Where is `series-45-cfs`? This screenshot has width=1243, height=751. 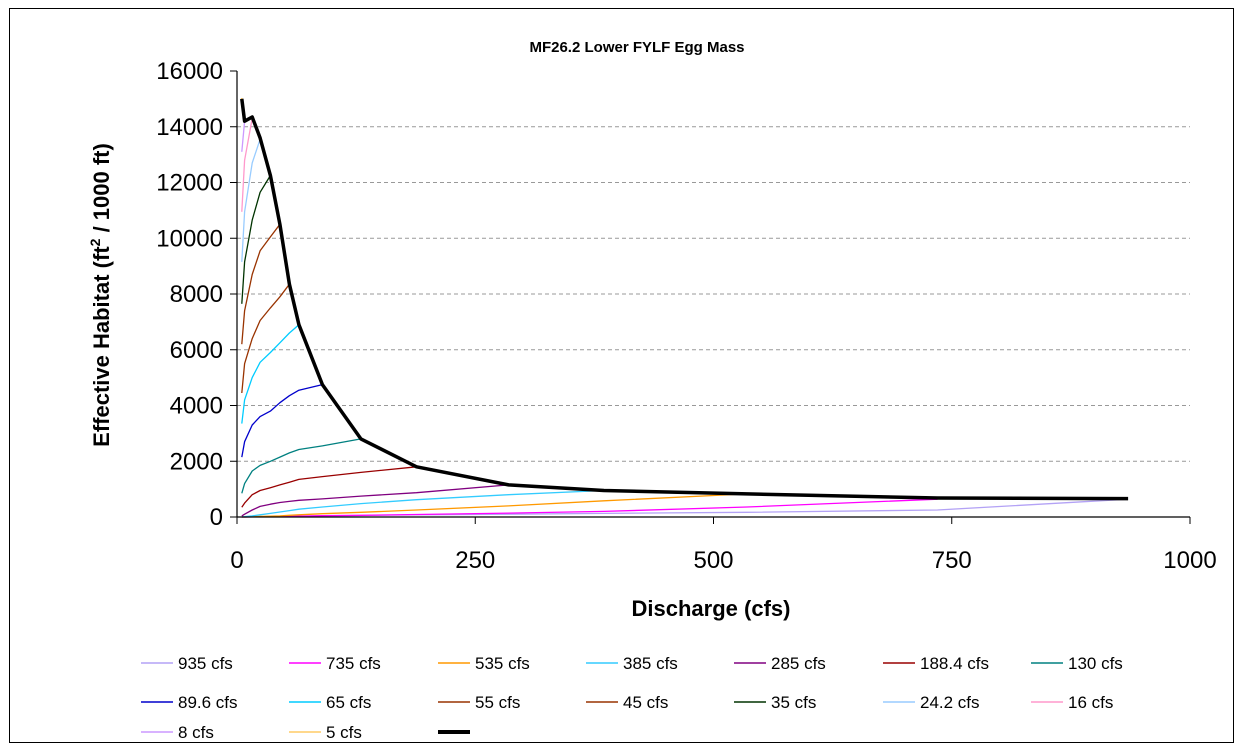 series-45-cfs is located at coordinates (261, 284).